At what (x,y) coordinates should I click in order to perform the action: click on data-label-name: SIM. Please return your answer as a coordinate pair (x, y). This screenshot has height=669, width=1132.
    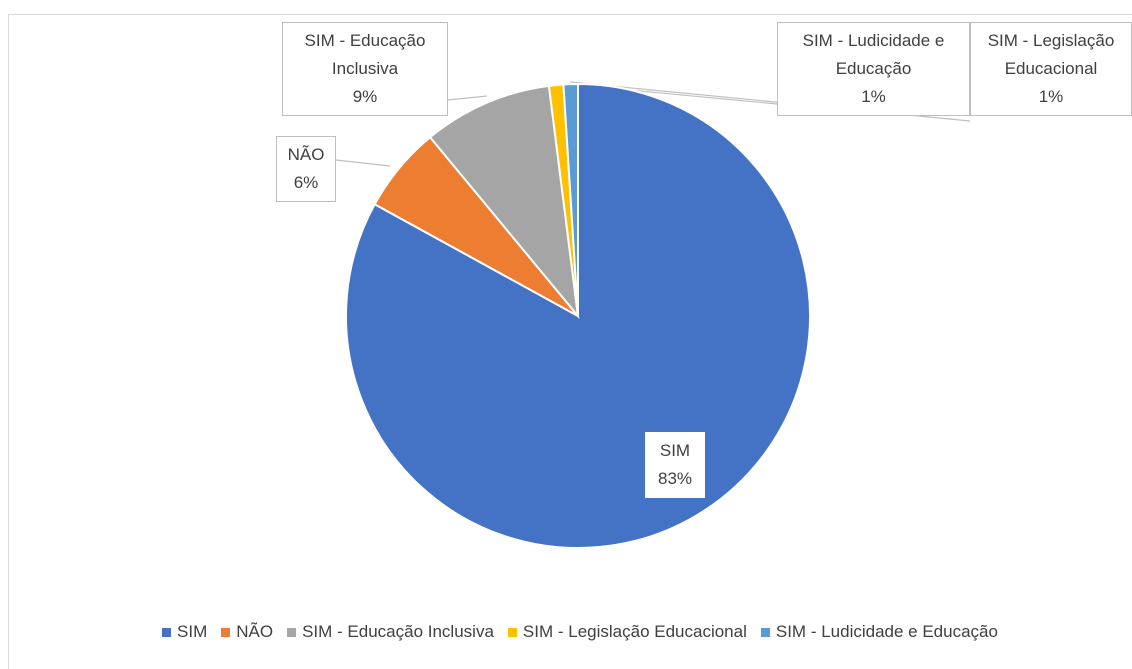
    Looking at the image, I should click on (675, 450).